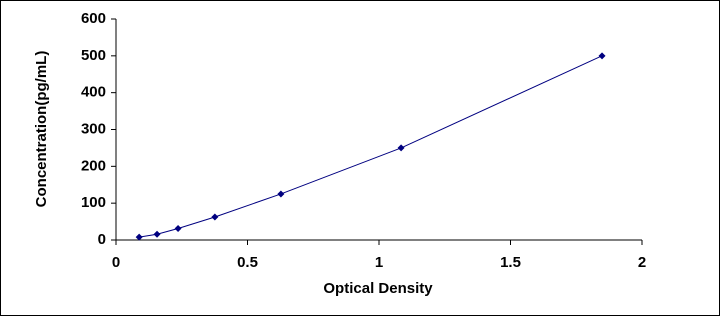  Describe the element at coordinates (116, 262) in the screenshot. I see `x-tick-label: 0` at that location.